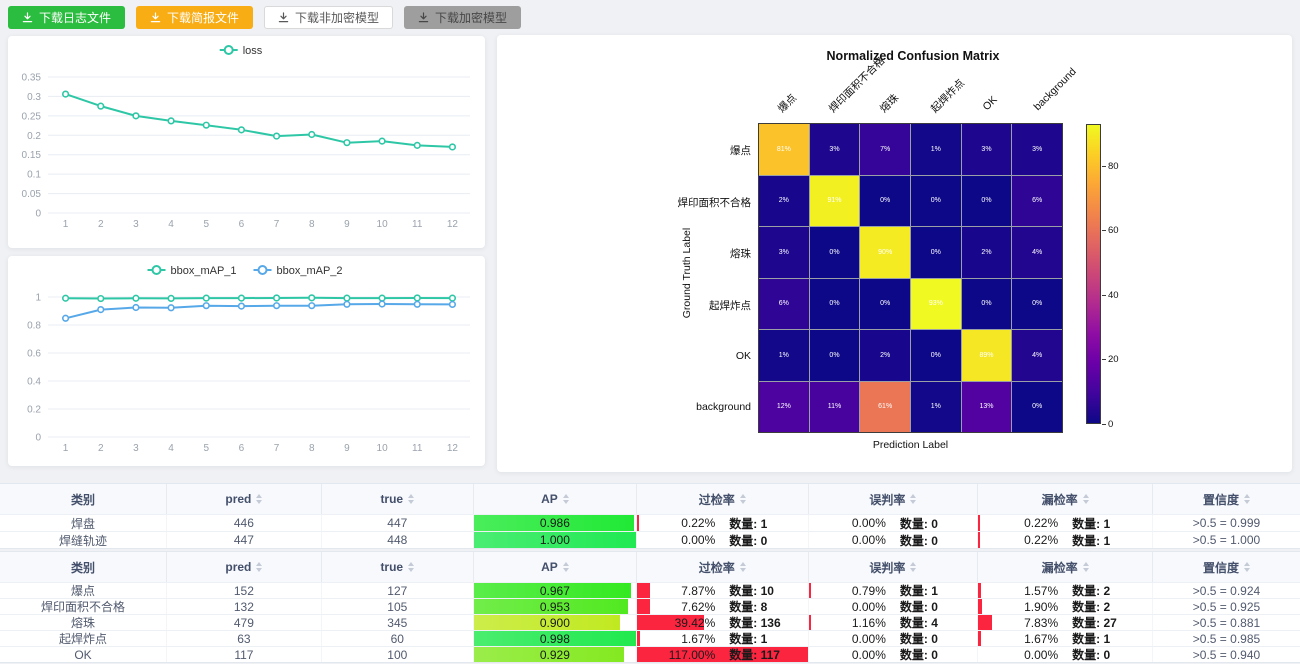  I want to click on matrix-row-label: 起焊炸点, so click(730, 305).